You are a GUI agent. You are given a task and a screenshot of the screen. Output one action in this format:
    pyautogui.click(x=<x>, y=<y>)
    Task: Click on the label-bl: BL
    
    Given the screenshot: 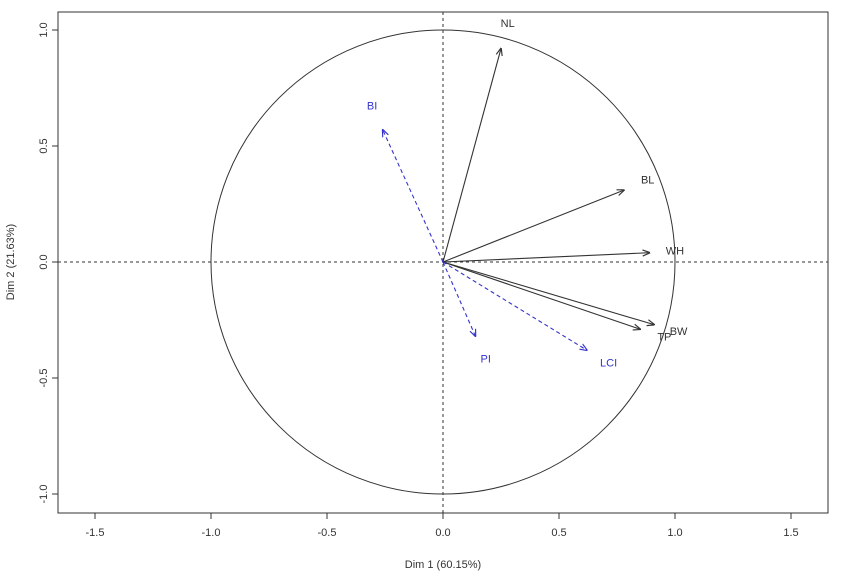 What is the action you would take?
    pyautogui.click(x=647, y=181)
    